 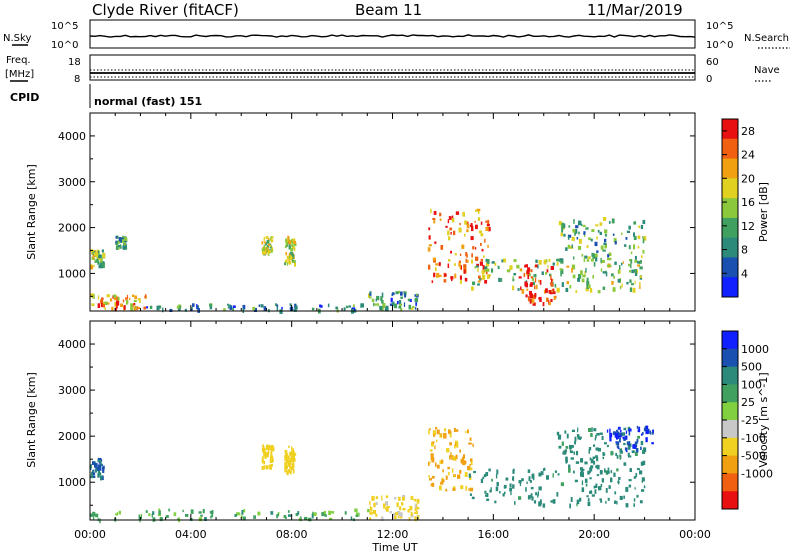 What do you see at coordinates (748, 226) in the screenshot?
I see `colorbar-tick-label: 12` at bounding box center [748, 226].